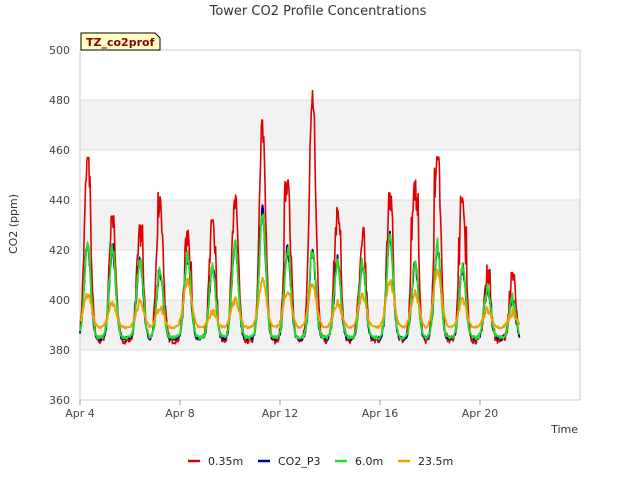  Describe the element at coordinates (80, 413) in the screenshot. I see `x-tick-label-0: Apr 4` at that location.